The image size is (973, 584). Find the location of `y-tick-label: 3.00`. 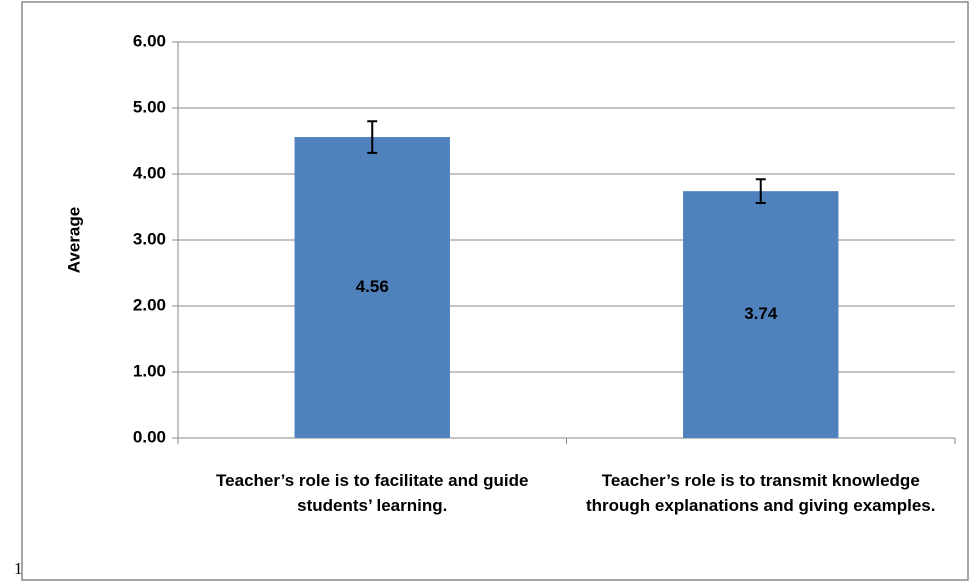

y-tick-label: 3.00 is located at coordinates (149, 238).